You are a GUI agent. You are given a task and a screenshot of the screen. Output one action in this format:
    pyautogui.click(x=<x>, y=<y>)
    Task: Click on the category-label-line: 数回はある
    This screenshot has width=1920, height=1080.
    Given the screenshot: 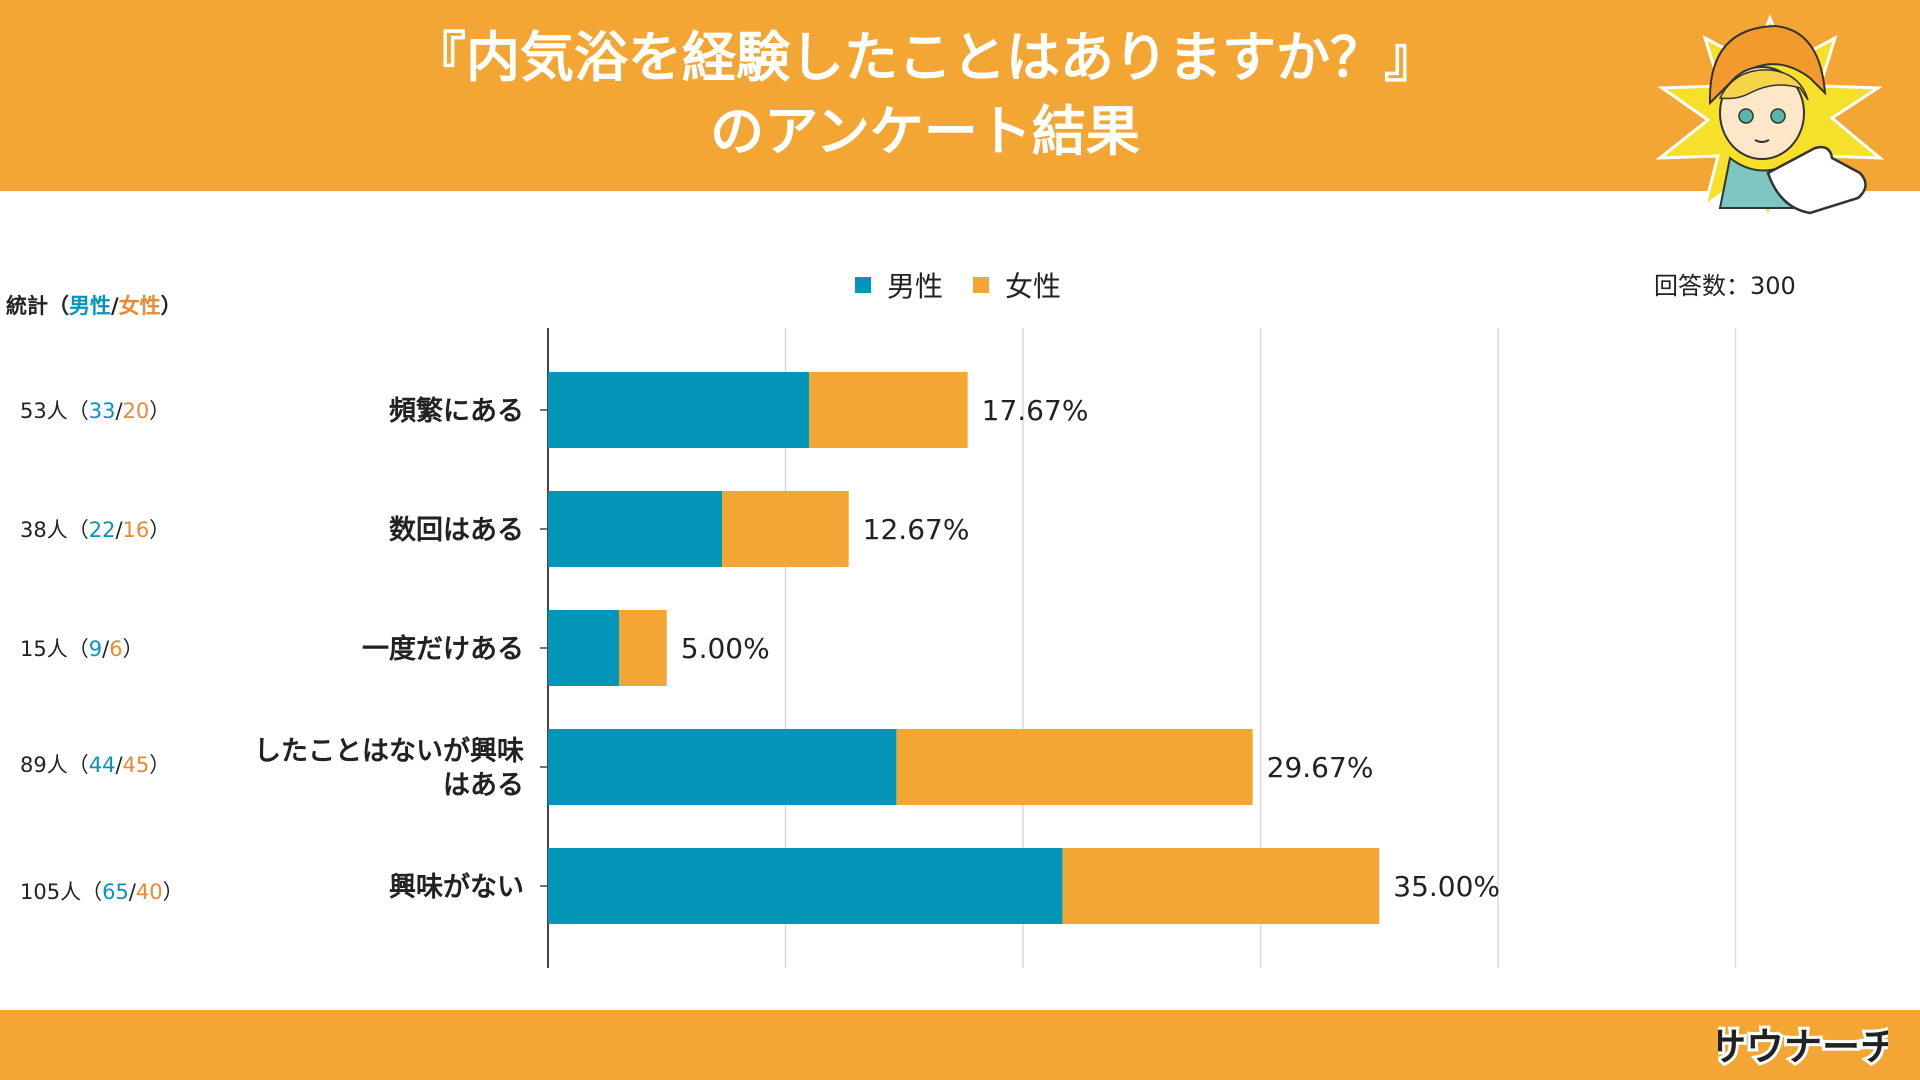 What is the action you would take?
    pyautogui.click(x=456, y=530)
    